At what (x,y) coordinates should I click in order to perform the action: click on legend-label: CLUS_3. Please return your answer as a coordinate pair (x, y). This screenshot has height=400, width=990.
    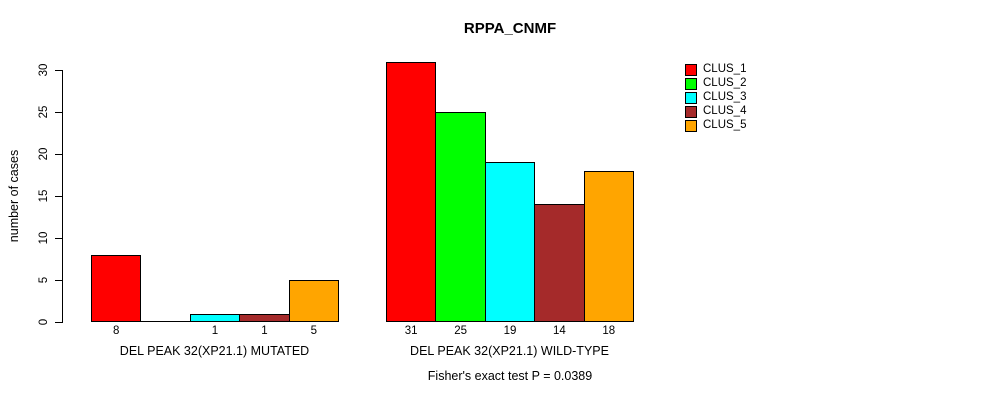
    Looking at the image, I should click on (725, 97).